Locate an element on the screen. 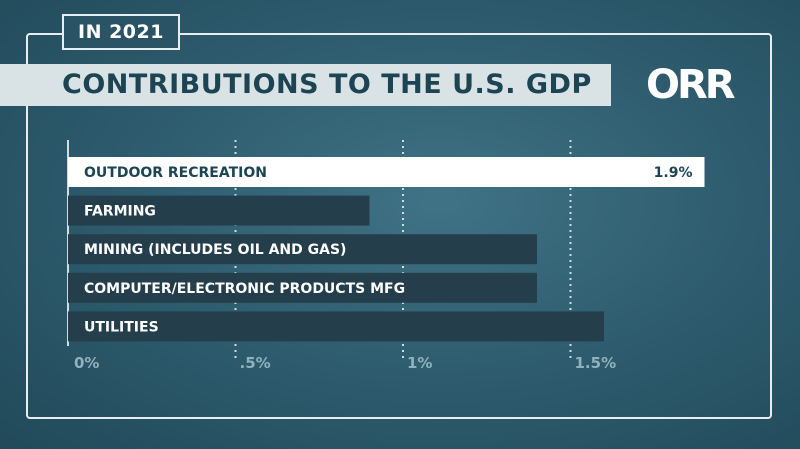  bar-label-1: FARMING is located at coordinates (120, 212).